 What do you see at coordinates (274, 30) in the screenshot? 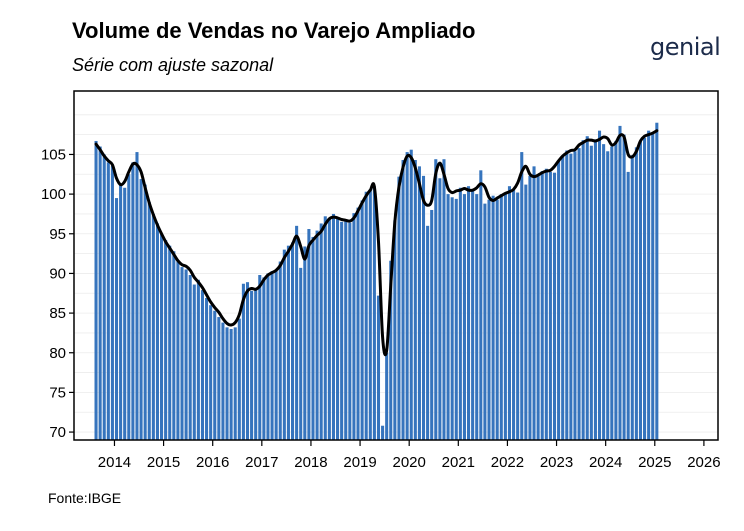
I see `chart-title: Volume de Vendas no Varejo Ampliado` at bounding box center [274, 30].